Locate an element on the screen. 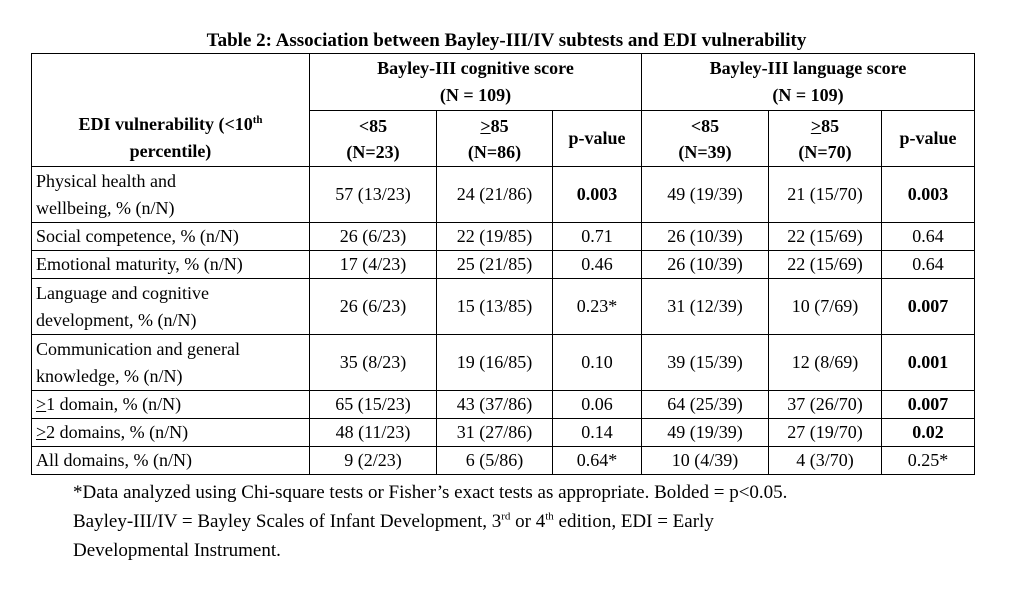 This screenshot has height=589, width=1013. cell-lang-pvalue: 0.02 is located at coordinates (928, 432).